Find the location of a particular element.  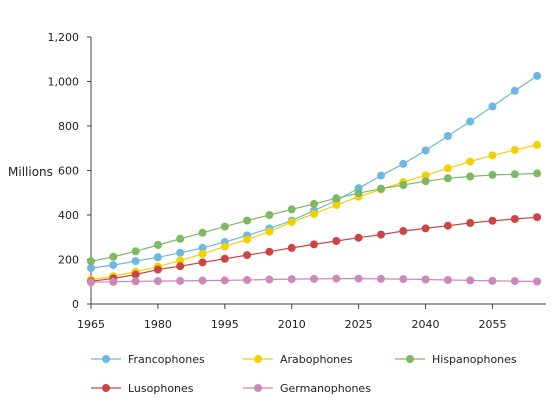

legend-label: Francophones is located at coordinates (166, 359).